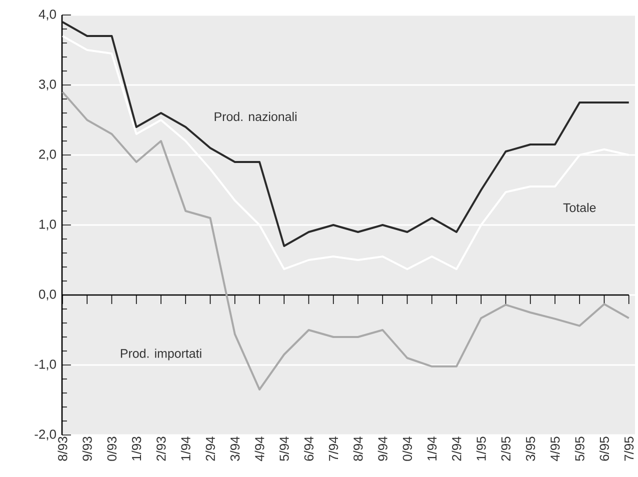 The image size is (638, 477). Describe the element at coordinates (481, 448) in the screenshot. I see `x-tick-label: 1/95` at that location.